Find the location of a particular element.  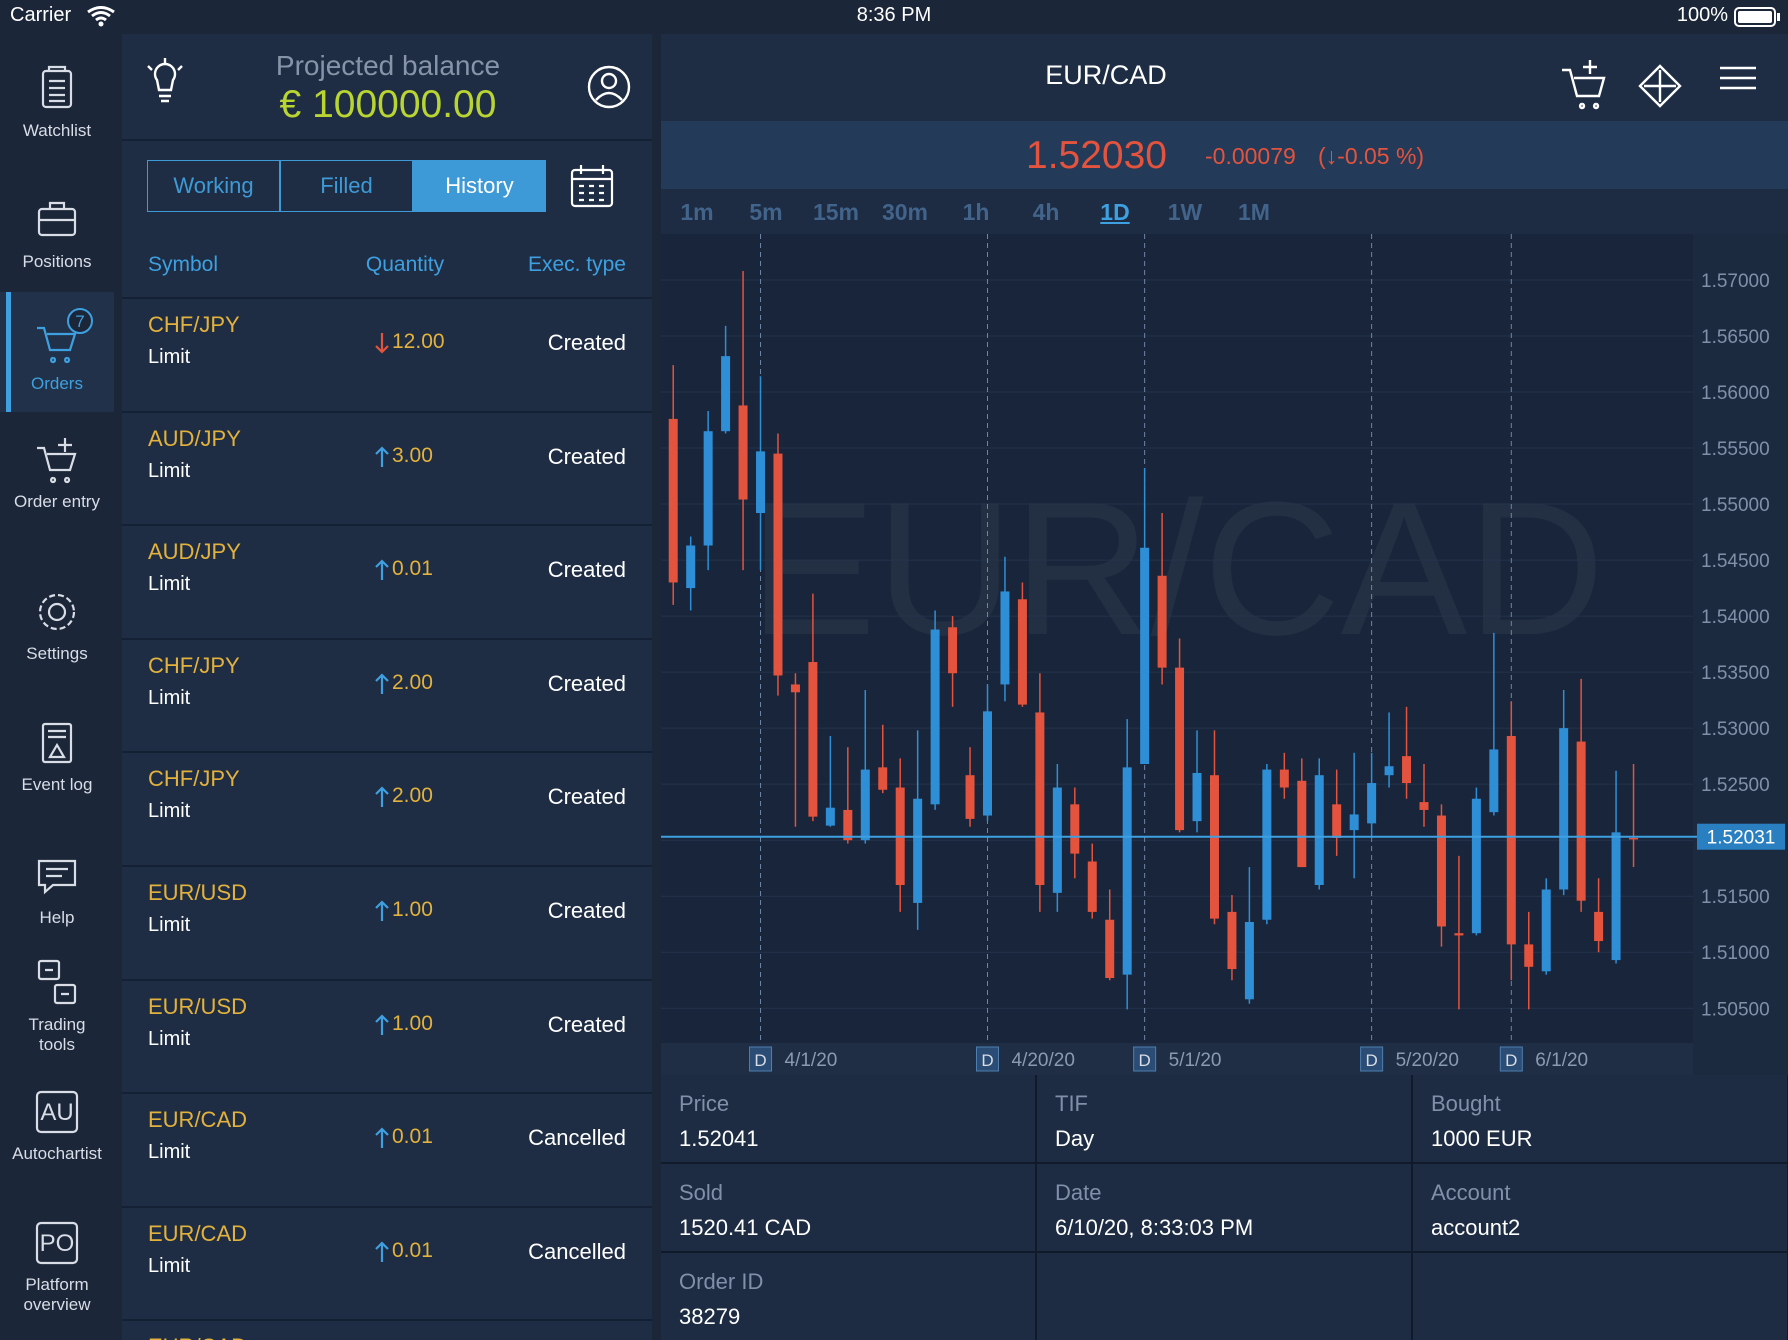

timeframe: 1m is located at coordinates (697, 212).